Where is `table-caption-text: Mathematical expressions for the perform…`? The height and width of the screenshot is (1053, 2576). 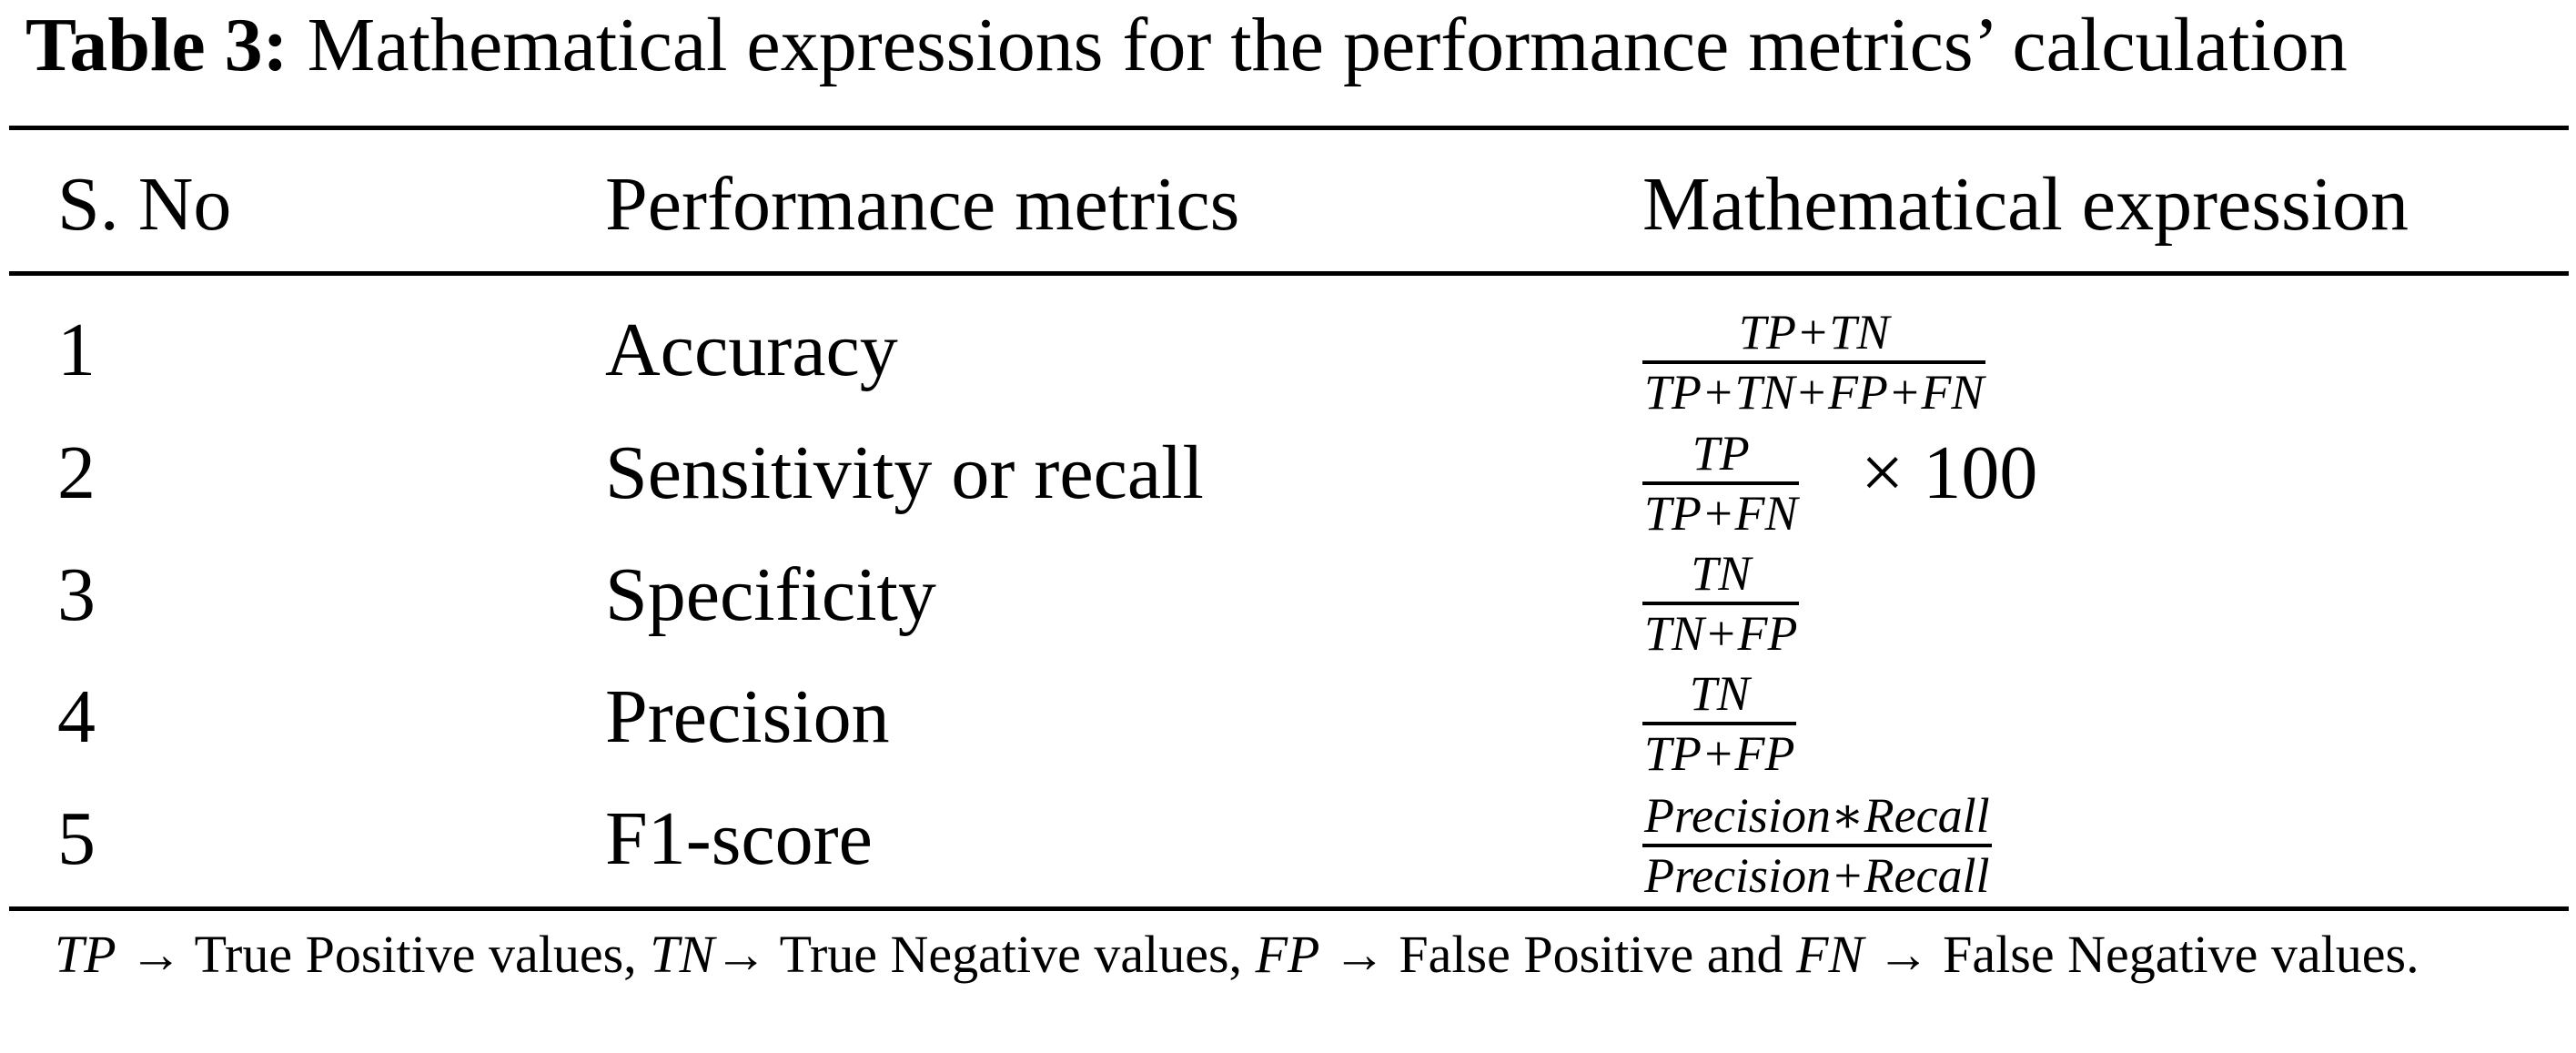 table-caption-text: Mathematical expressions for the perform… is located at coordinates (1327, 45).